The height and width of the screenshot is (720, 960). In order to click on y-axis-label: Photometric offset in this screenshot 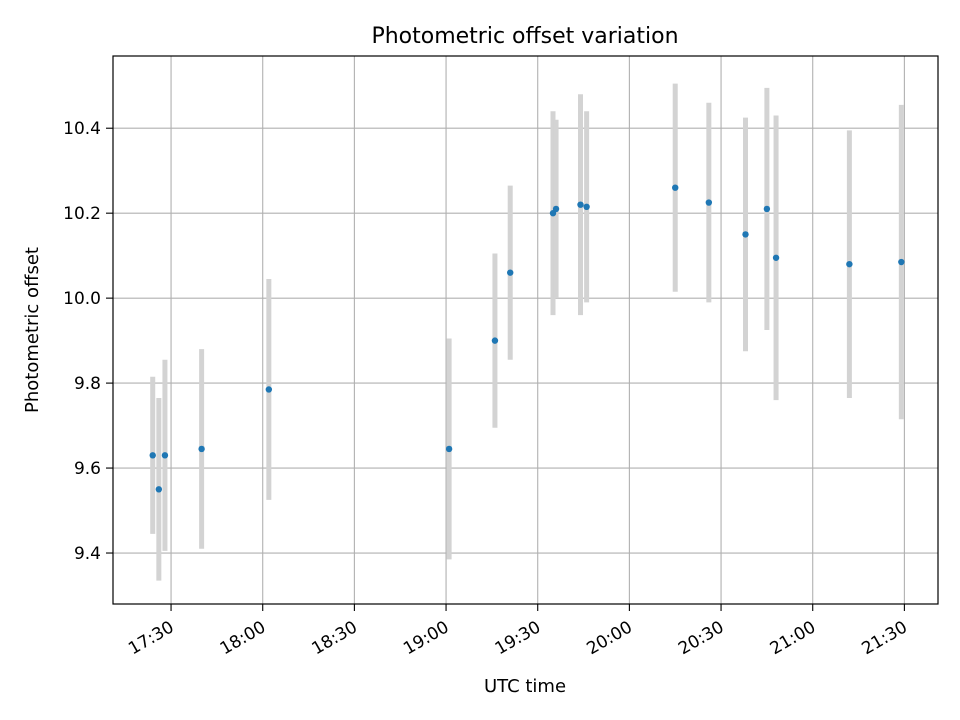, I will do `click(32, 330)`.